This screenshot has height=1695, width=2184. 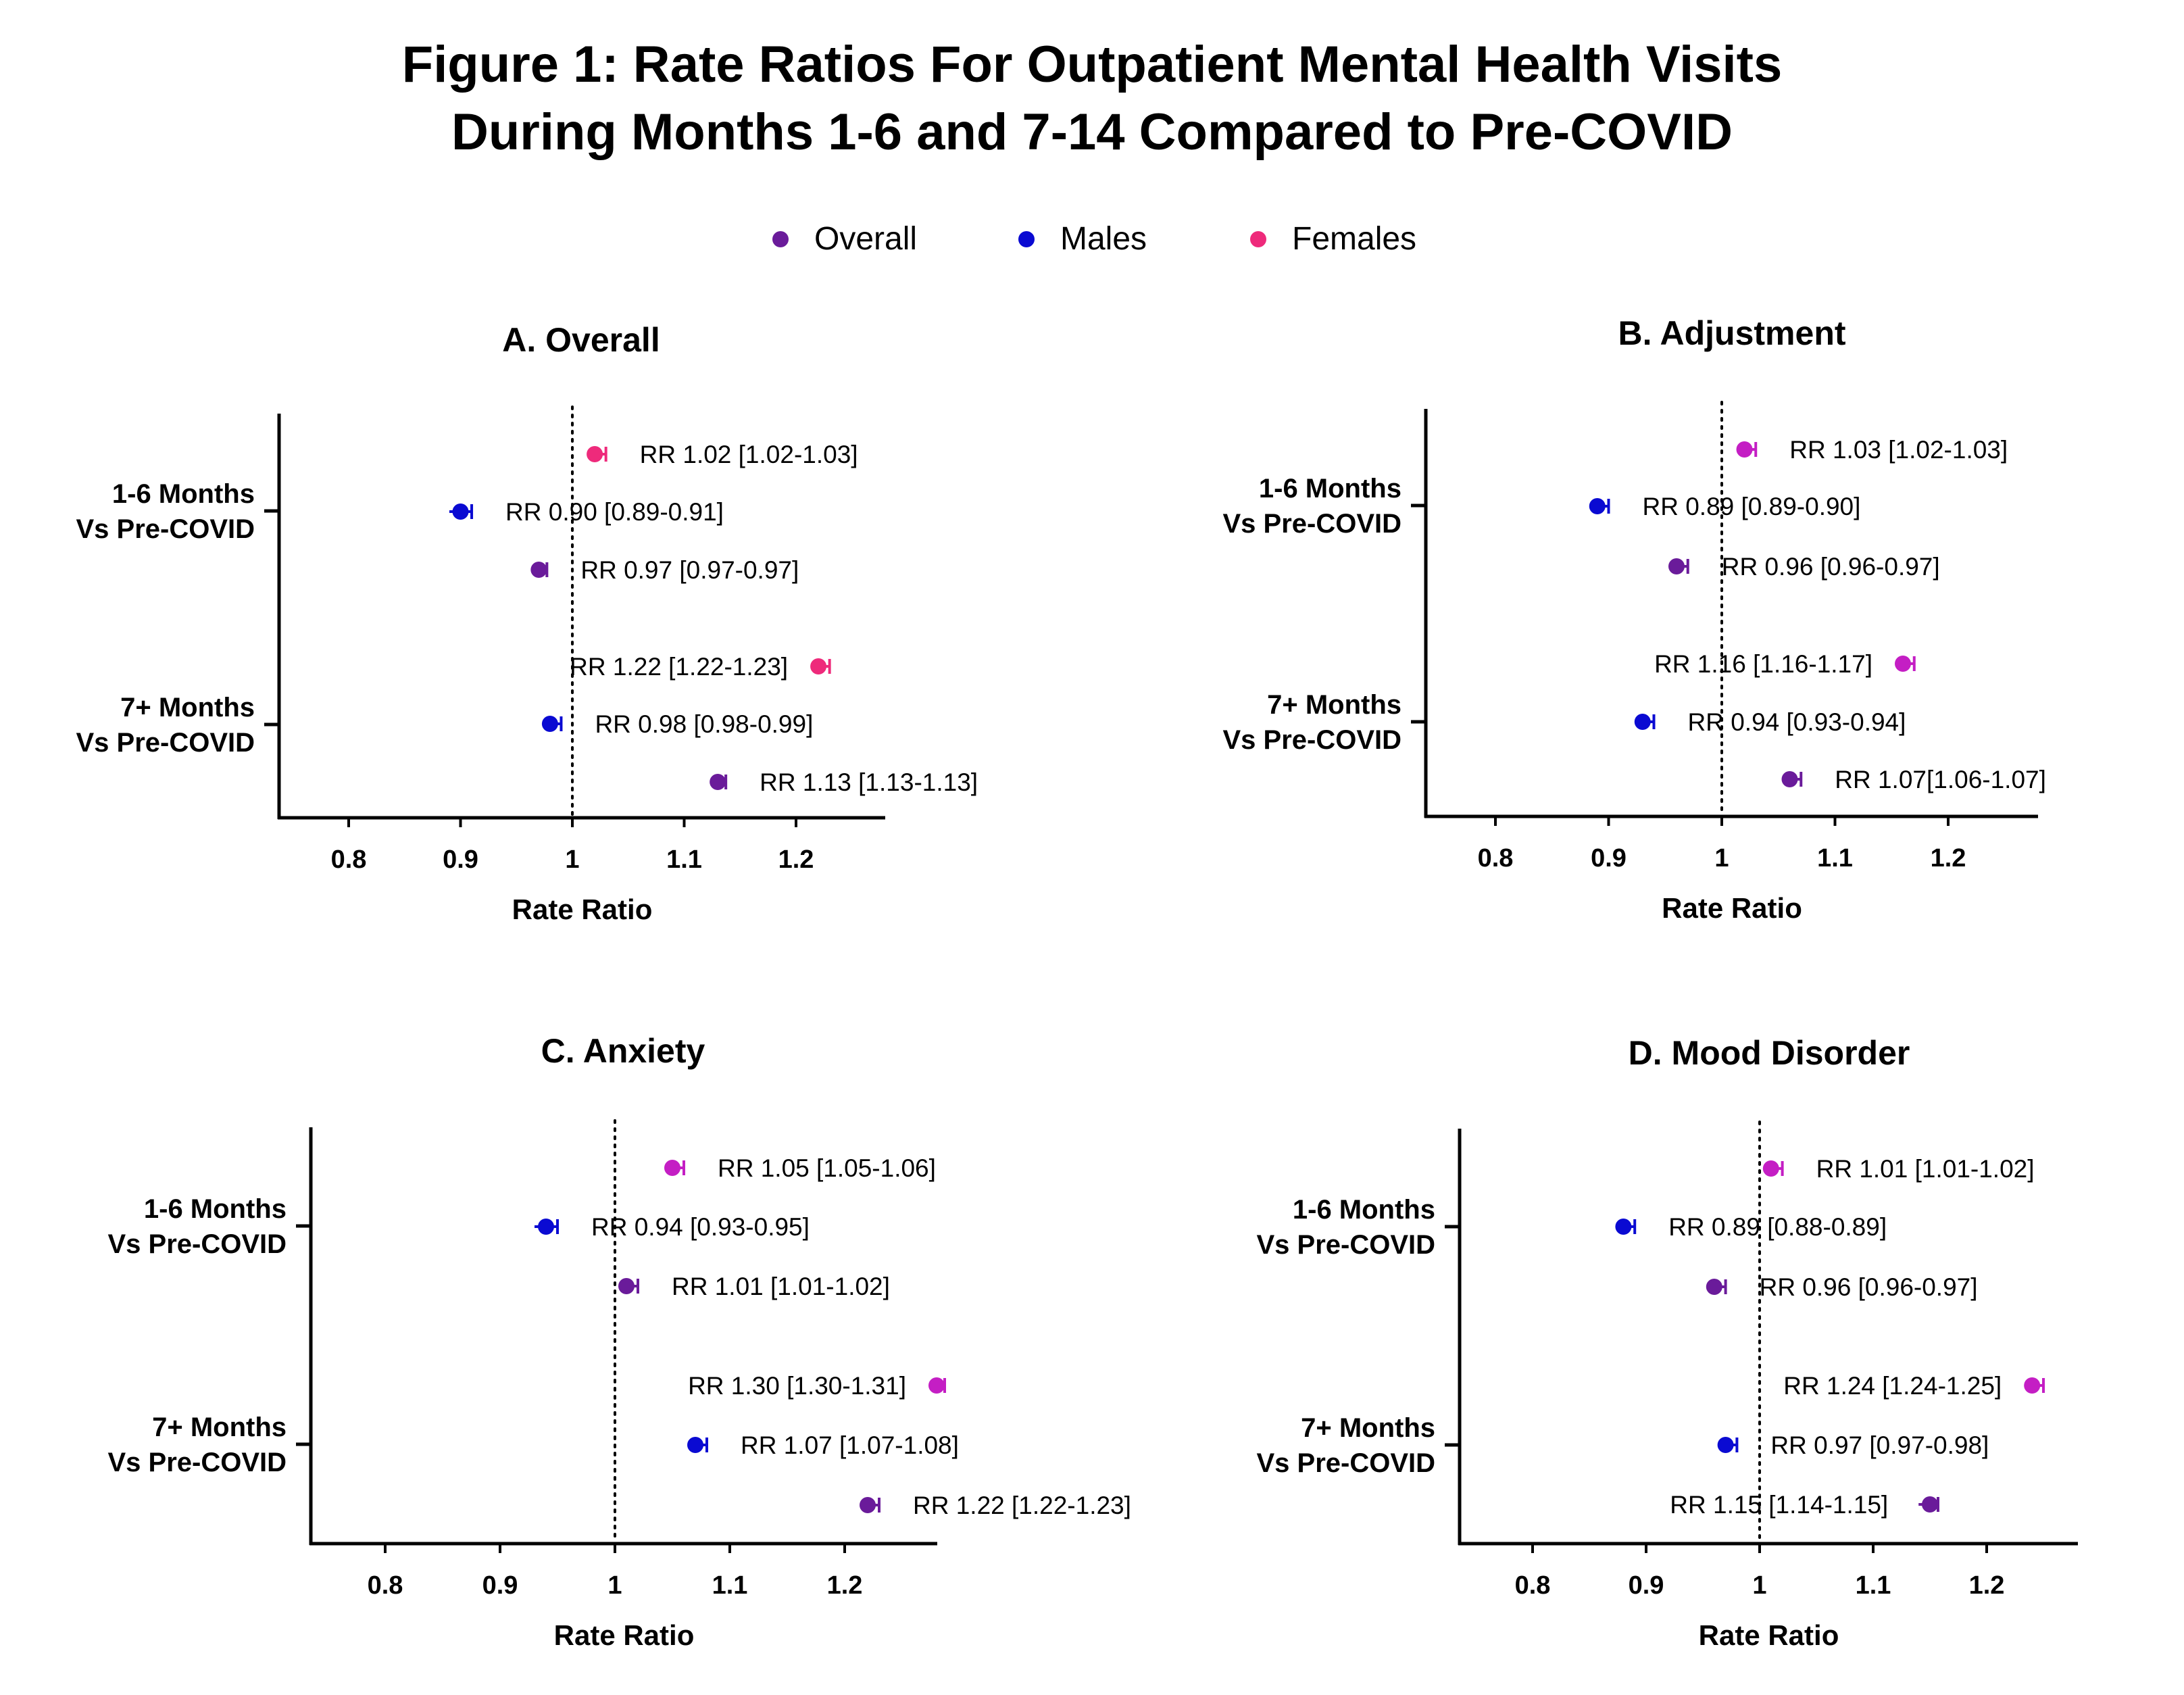 What do you see at coordinates (1027, 239) in the screenshot?
I see `legend-marker-males` at bounding box center [1027, 239].